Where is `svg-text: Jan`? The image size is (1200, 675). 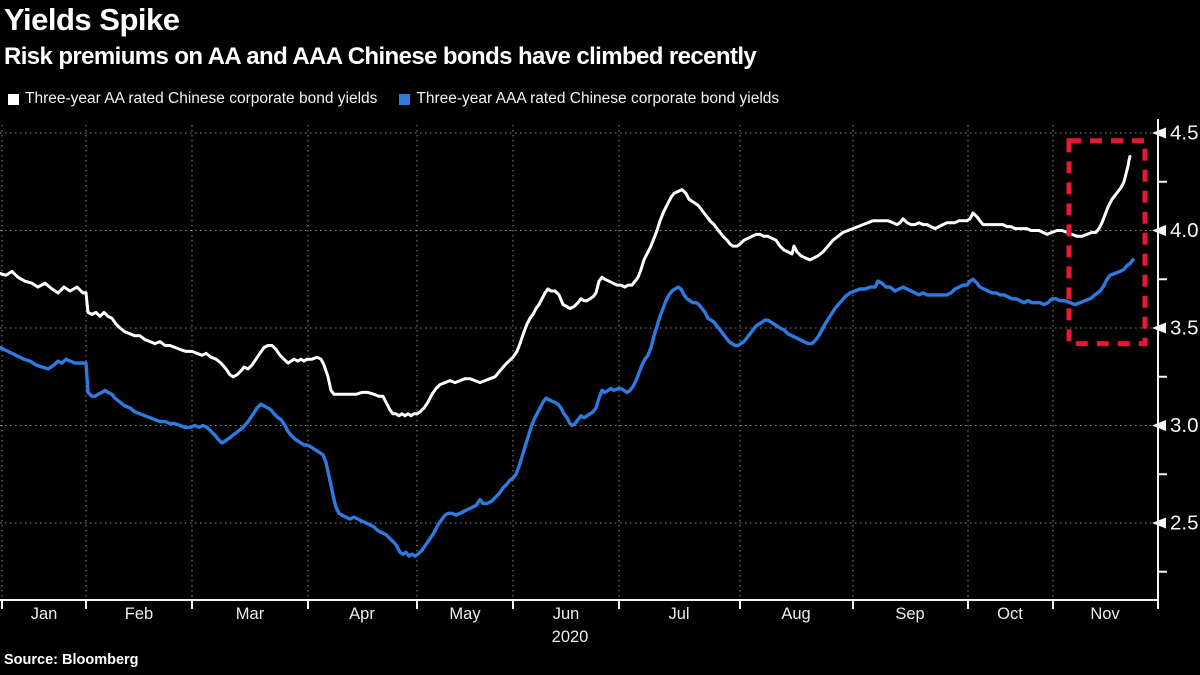
svg-text: Jan is located at coordinates (44, 614).